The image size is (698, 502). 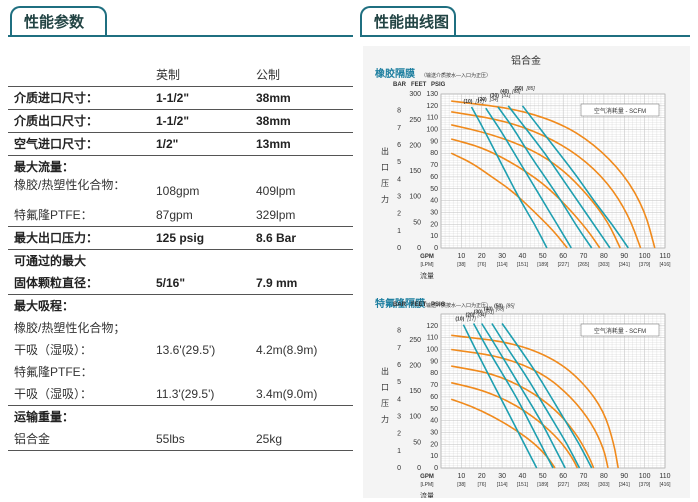 I want to click on legend-label: 空气消耗量 - SCFM, so click(x=620, y=111).